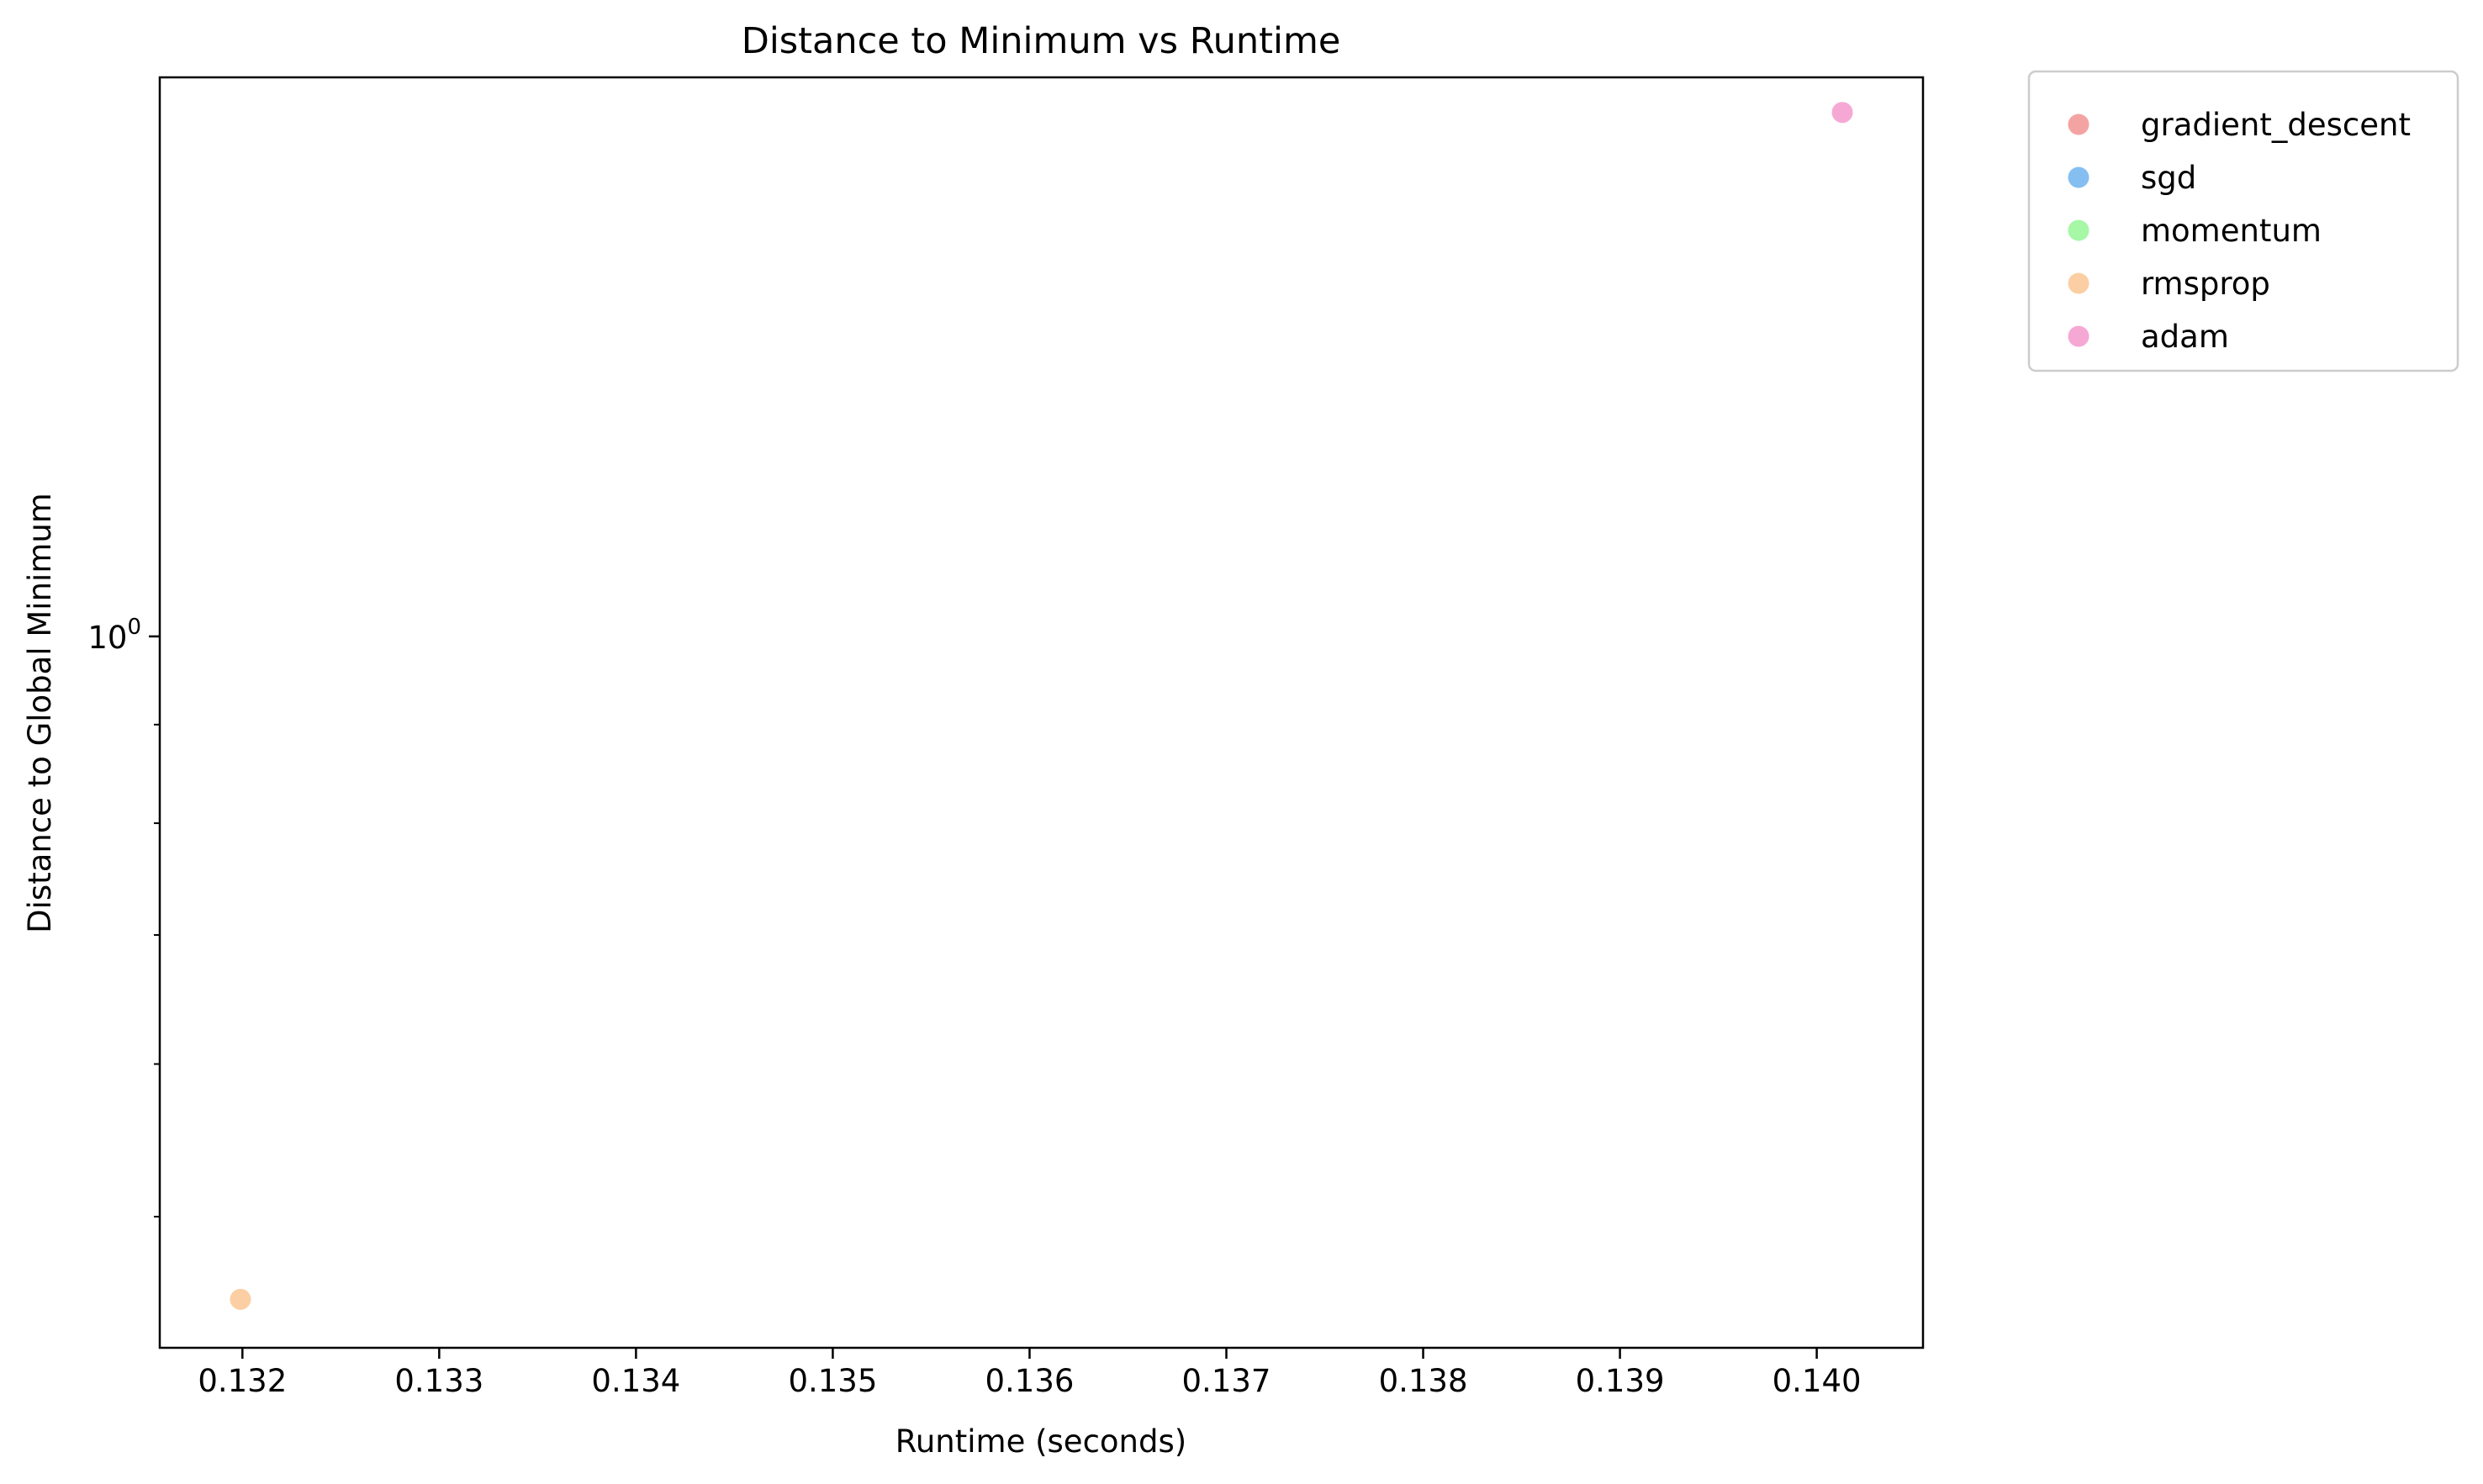 The height and width of the screenshot is (1484, 2483). I want to click on x-axis-label: Runtime (seconds), so click(1040, 1441).